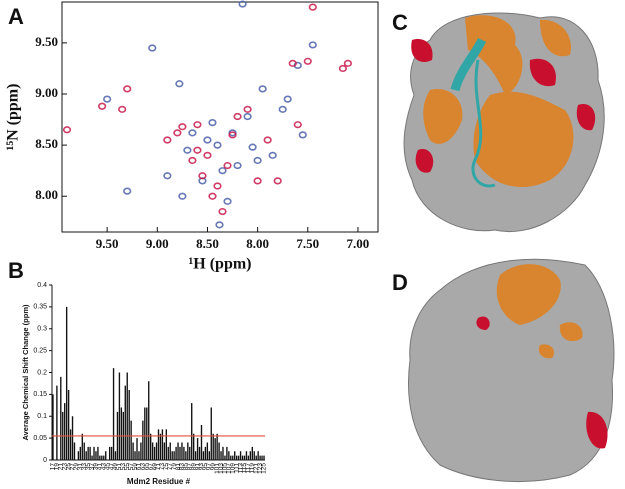 Image resolution: width=625 pixels, height=489 pixels. What do you see at coordinates (111, 467) in the screenshot?
I see `x-tick-label: 47` at bounding box center [111, 467].